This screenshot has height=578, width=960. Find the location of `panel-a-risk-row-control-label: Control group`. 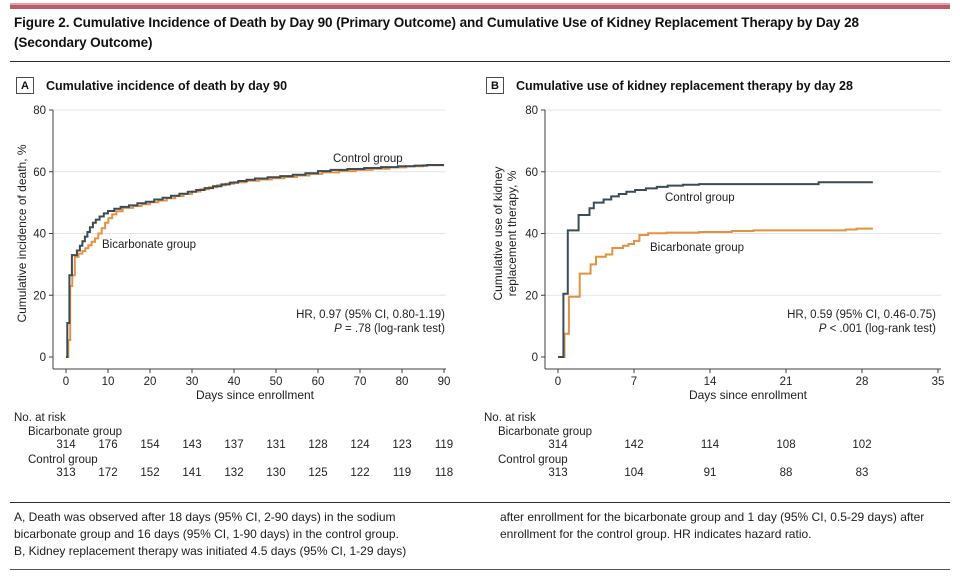

panel-a-risk-row-control-label: Control group is located at coordinates (63, 460).